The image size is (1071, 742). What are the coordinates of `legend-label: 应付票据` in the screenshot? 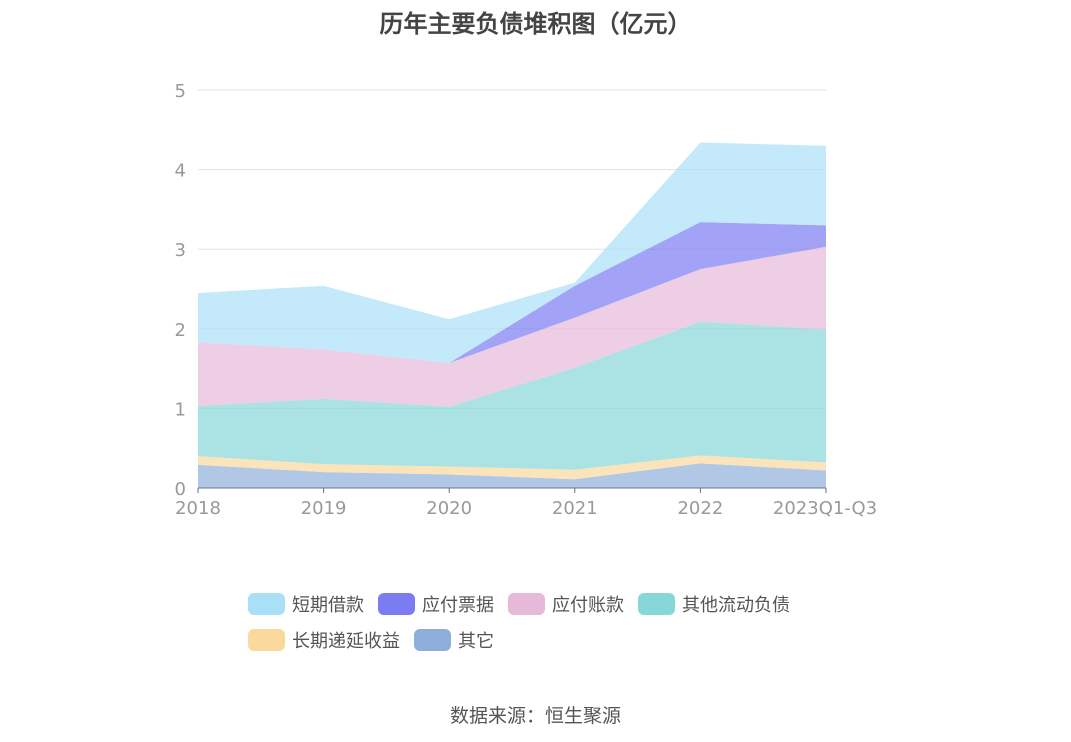 It's located at (458, 605).